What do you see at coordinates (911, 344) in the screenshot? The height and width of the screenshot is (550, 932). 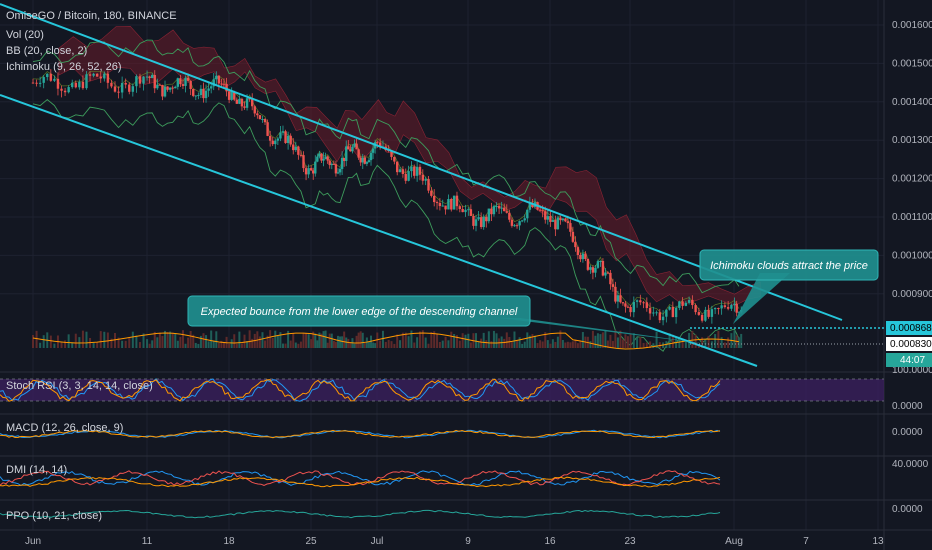 I see `price-tag-label: 0.000830` at bounding box center [911, 344].